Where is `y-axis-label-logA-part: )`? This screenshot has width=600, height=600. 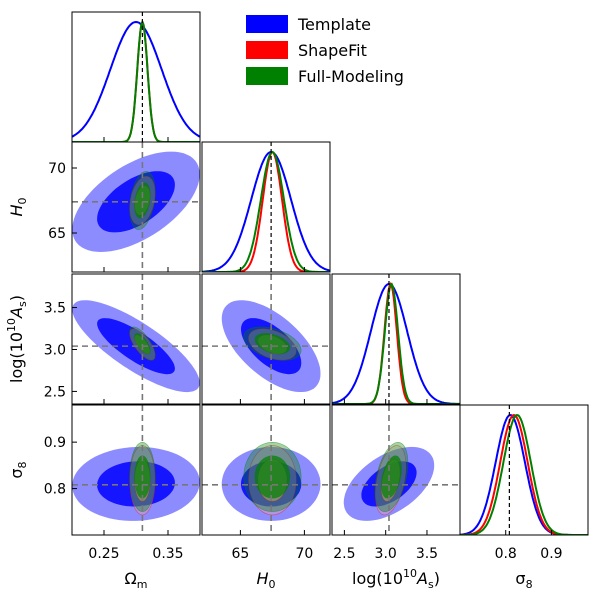 y-axis-label-logA-part: ) is located at coordinates (16, 298).